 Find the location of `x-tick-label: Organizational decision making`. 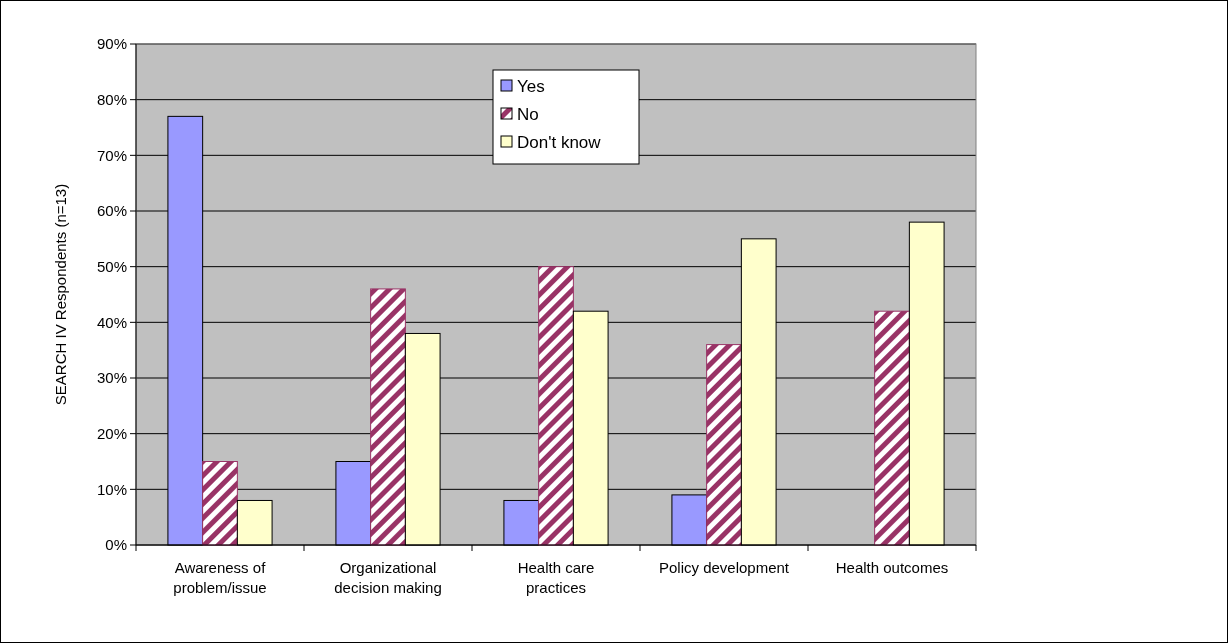

x-tick-label: Organizational decision making is located at coordinates (388, 577).